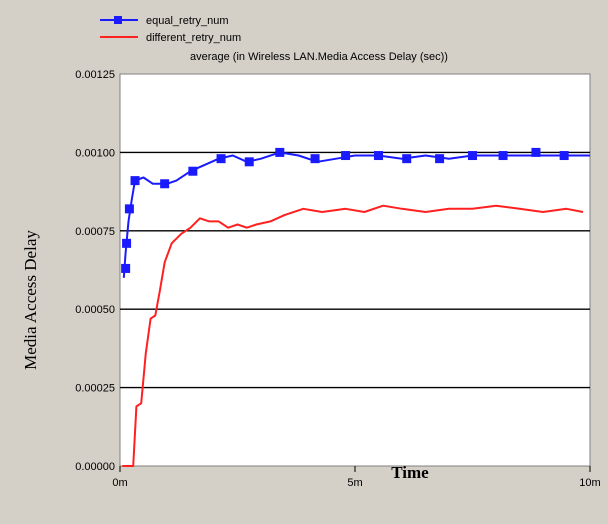  I want to click on legend-label-different-retry-num: different_retry_num, so click(193, 38).